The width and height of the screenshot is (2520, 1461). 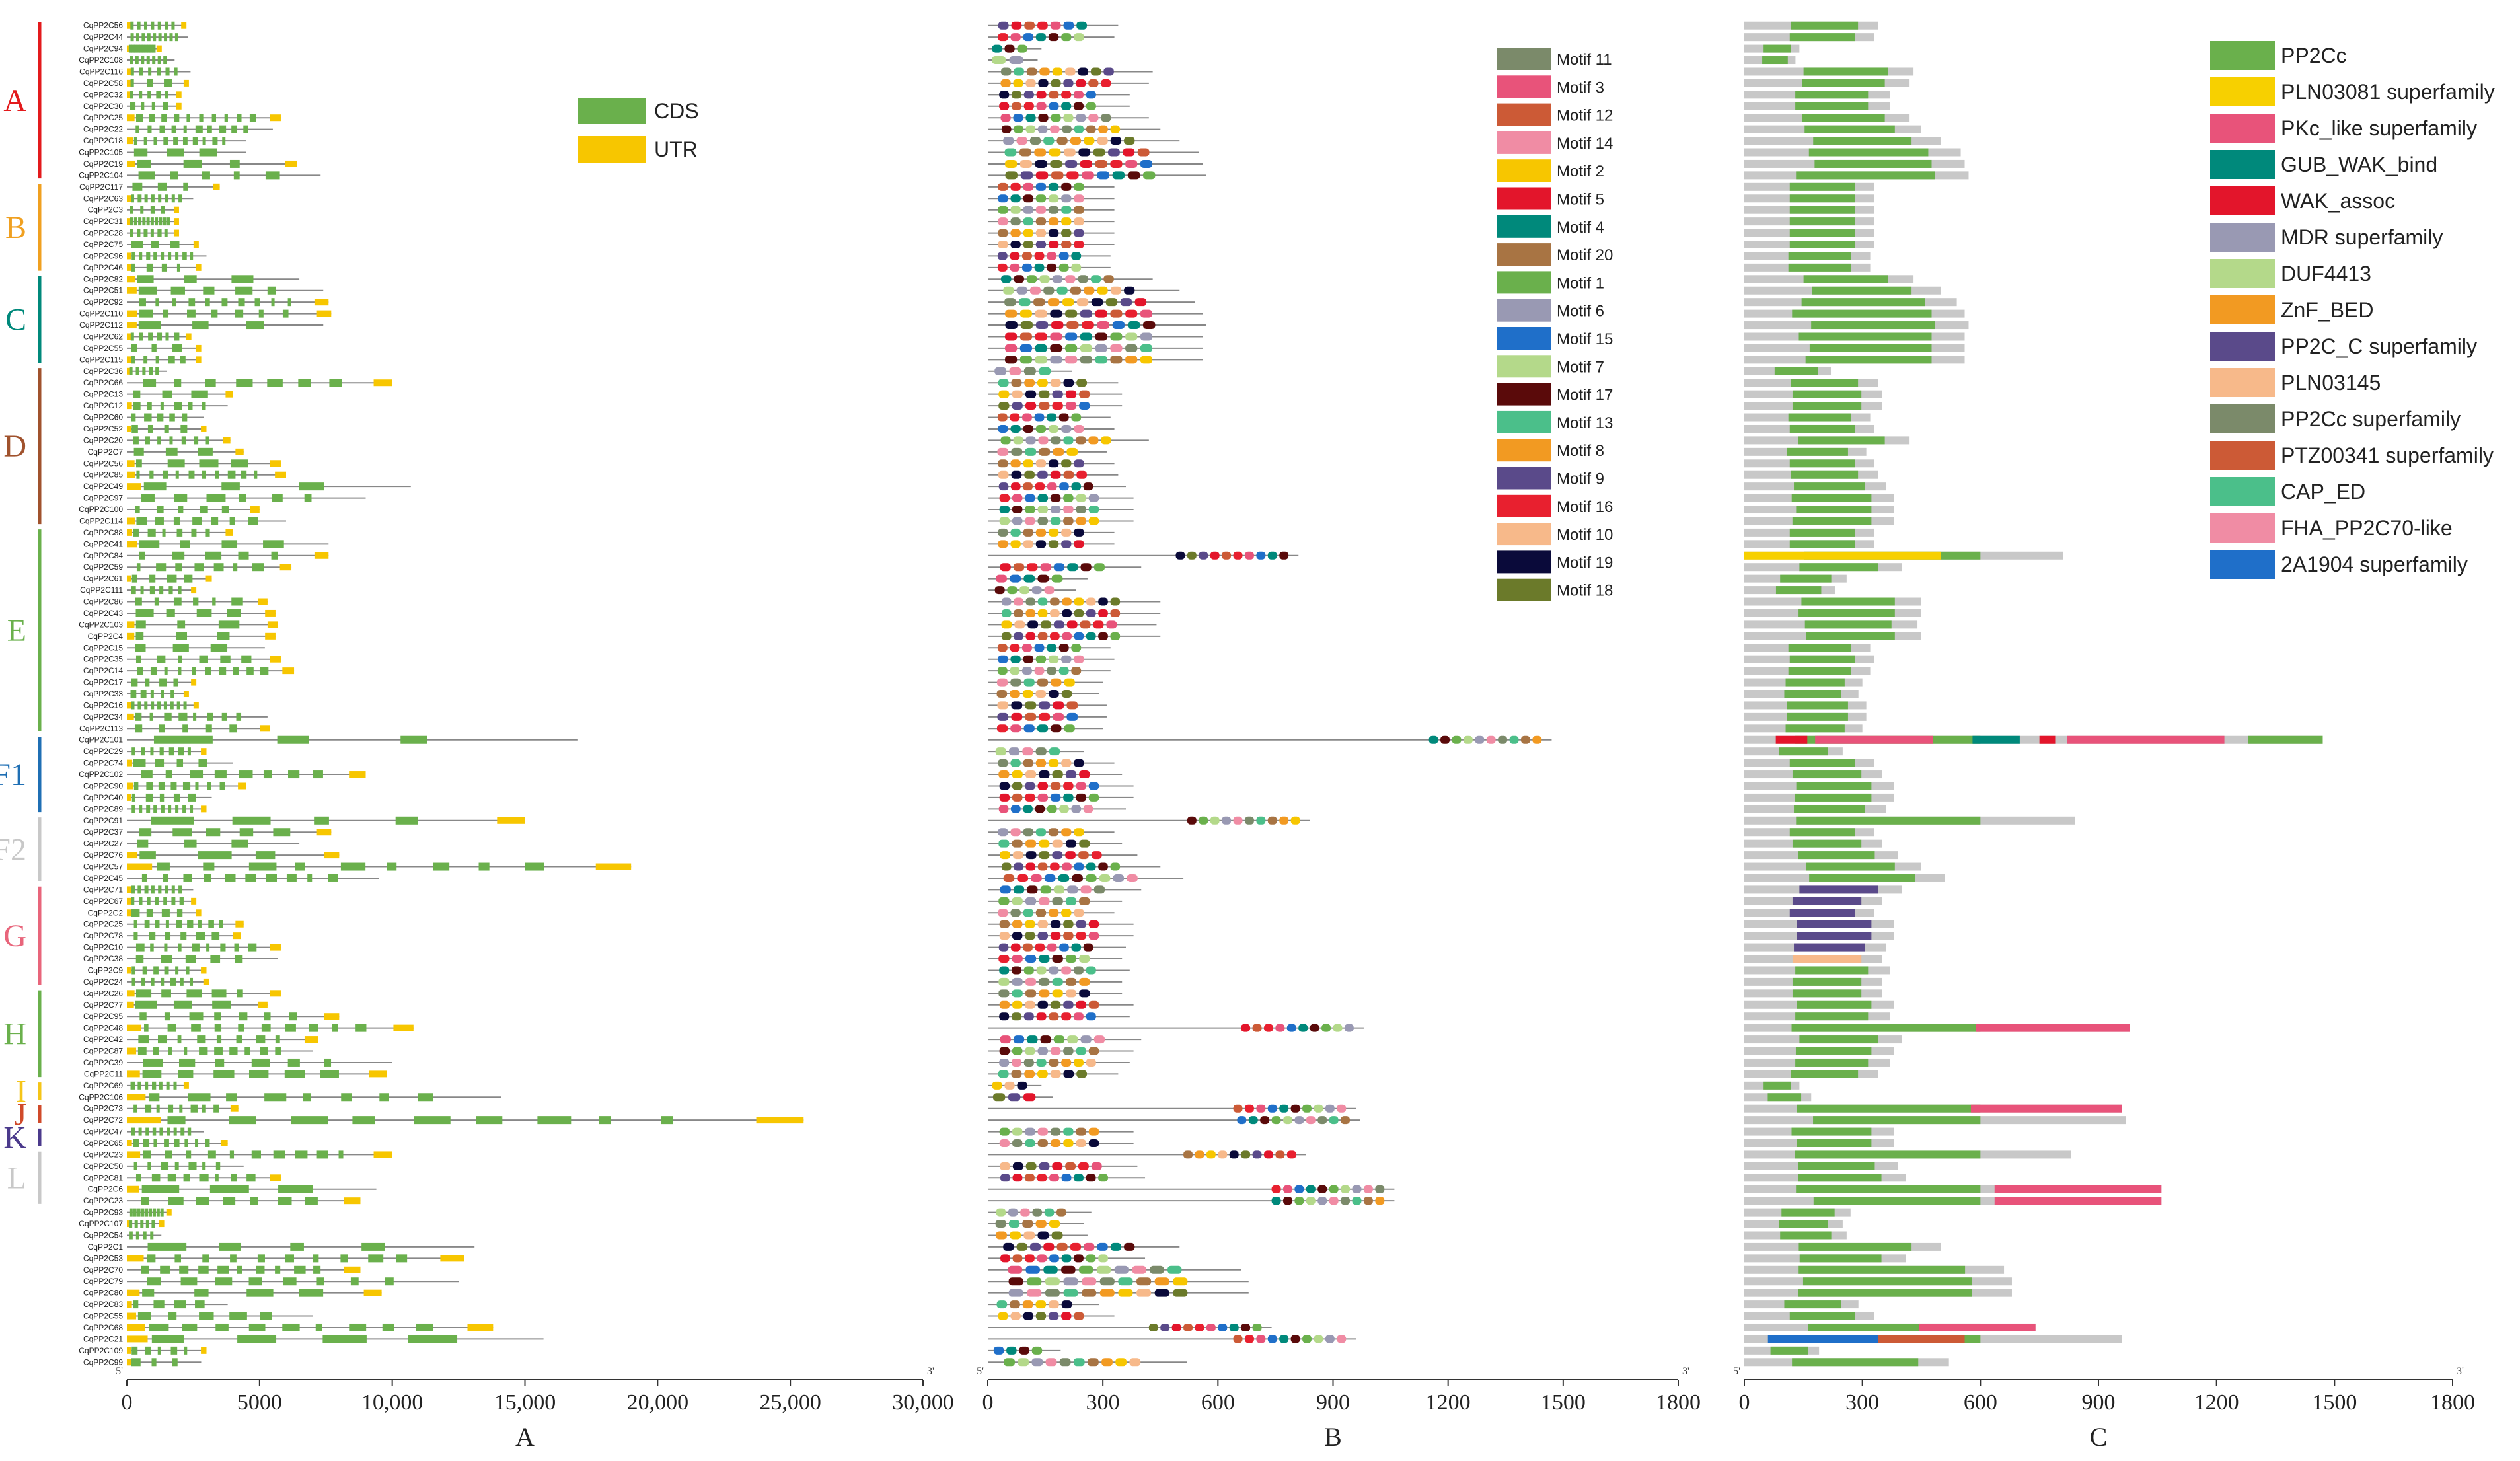 I want to click on gene-label: CqPP2C113, so click(x=101, y=728).